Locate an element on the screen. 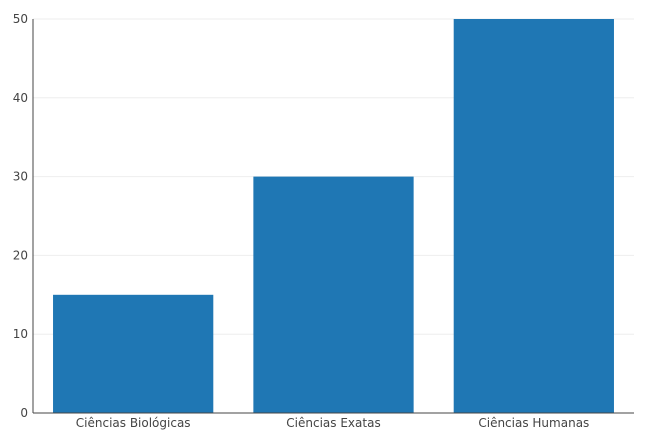 This screenshot has width=653, height=445. x-tick-label-0: Ciências Biológicas is located at coordinates (133, 423).